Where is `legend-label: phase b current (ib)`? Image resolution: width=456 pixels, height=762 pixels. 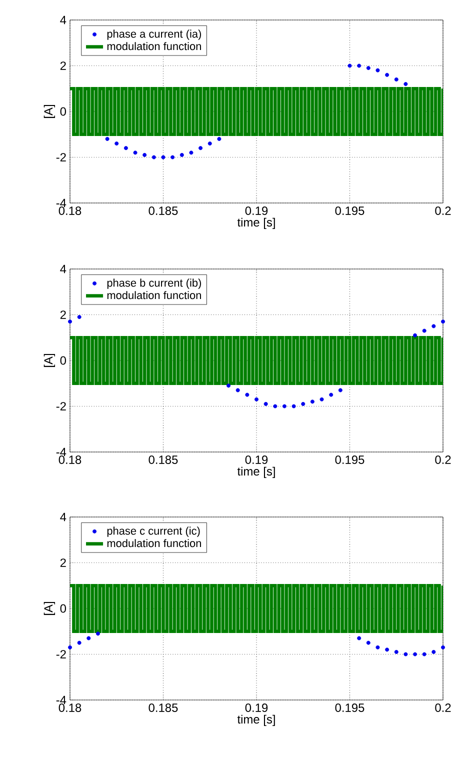
legend-label: phase b current (ib) is located at coordinates (154, 283).